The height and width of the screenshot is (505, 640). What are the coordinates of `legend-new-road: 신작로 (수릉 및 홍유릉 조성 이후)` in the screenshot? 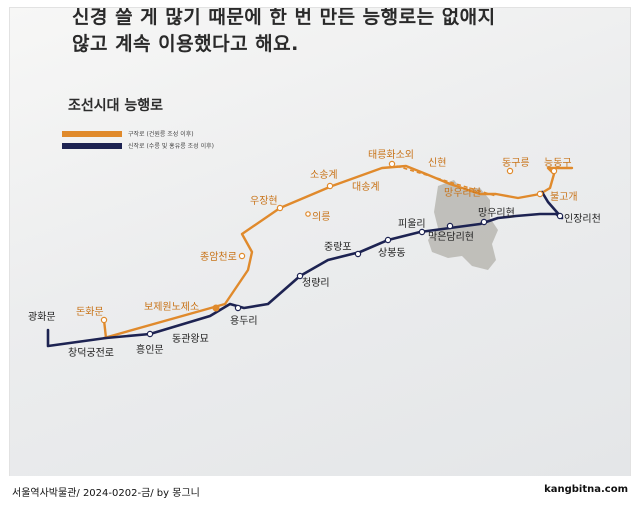 It's located at (172, 147).